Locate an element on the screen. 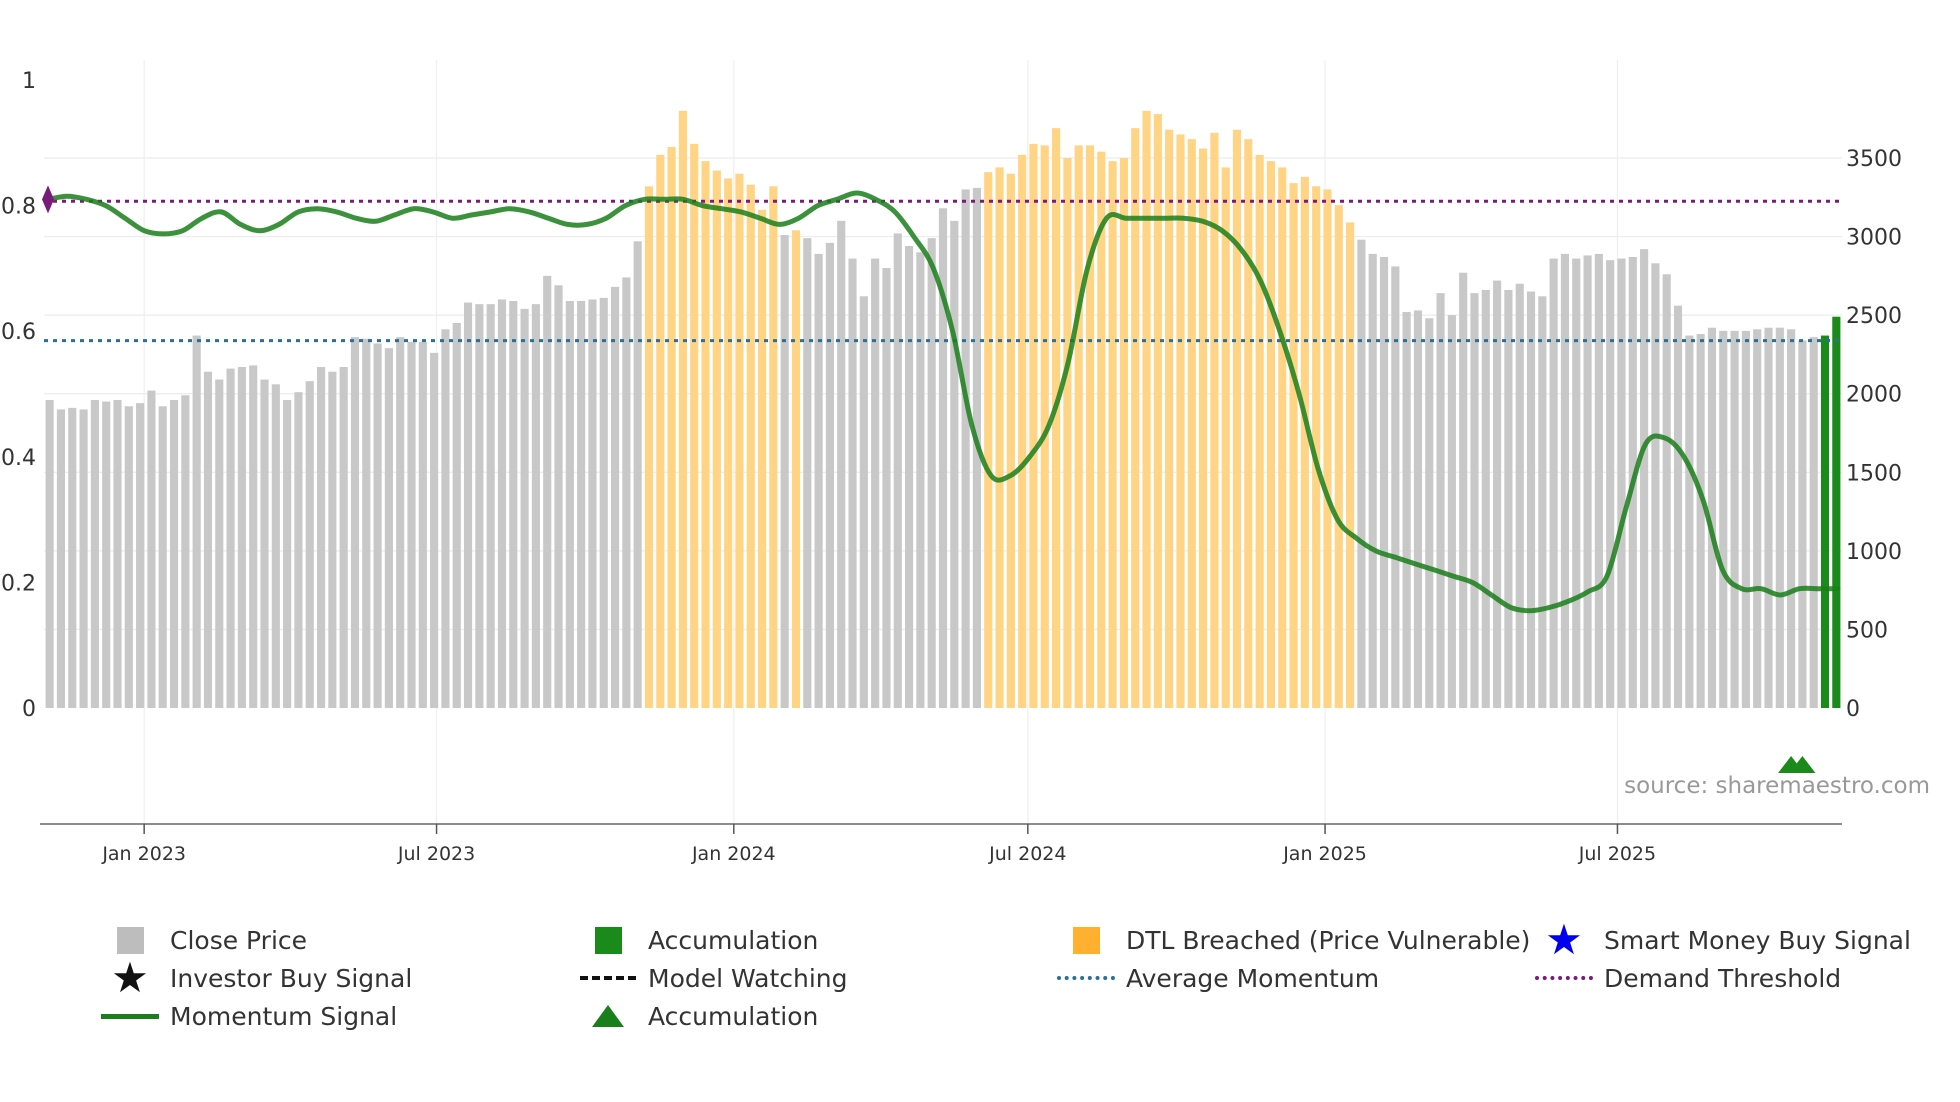  x-tick-label: Jan 2024 is located at coordinates (733, 854).